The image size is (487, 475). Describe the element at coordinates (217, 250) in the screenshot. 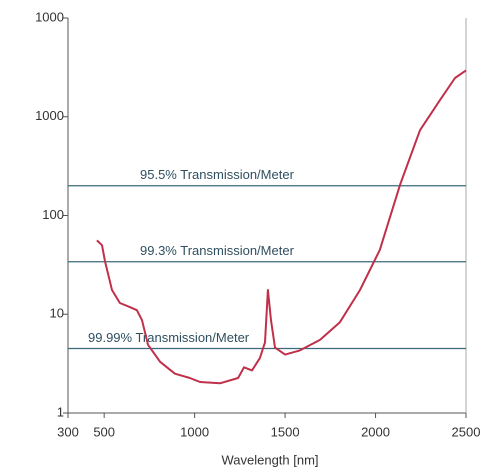

I see `reference-label: 99.3% Transmission/Meter` at that location.